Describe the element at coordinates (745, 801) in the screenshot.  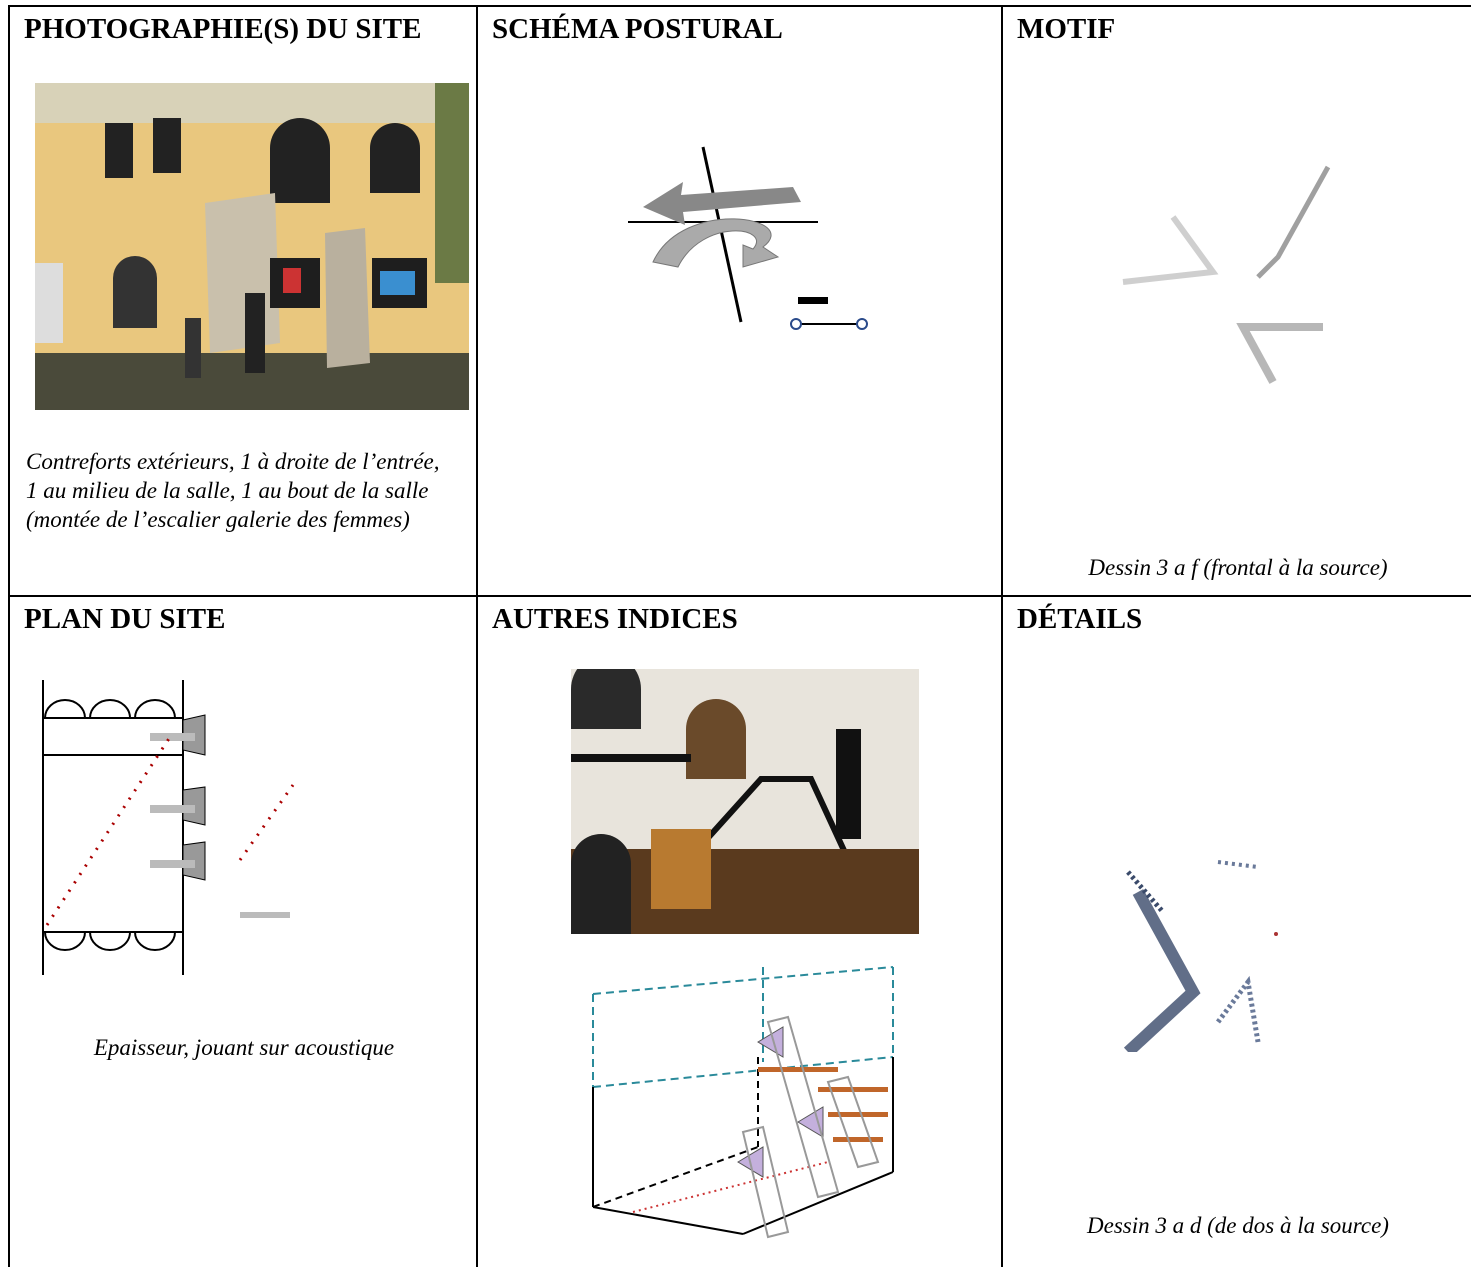
I see `interior-photo` at that location.